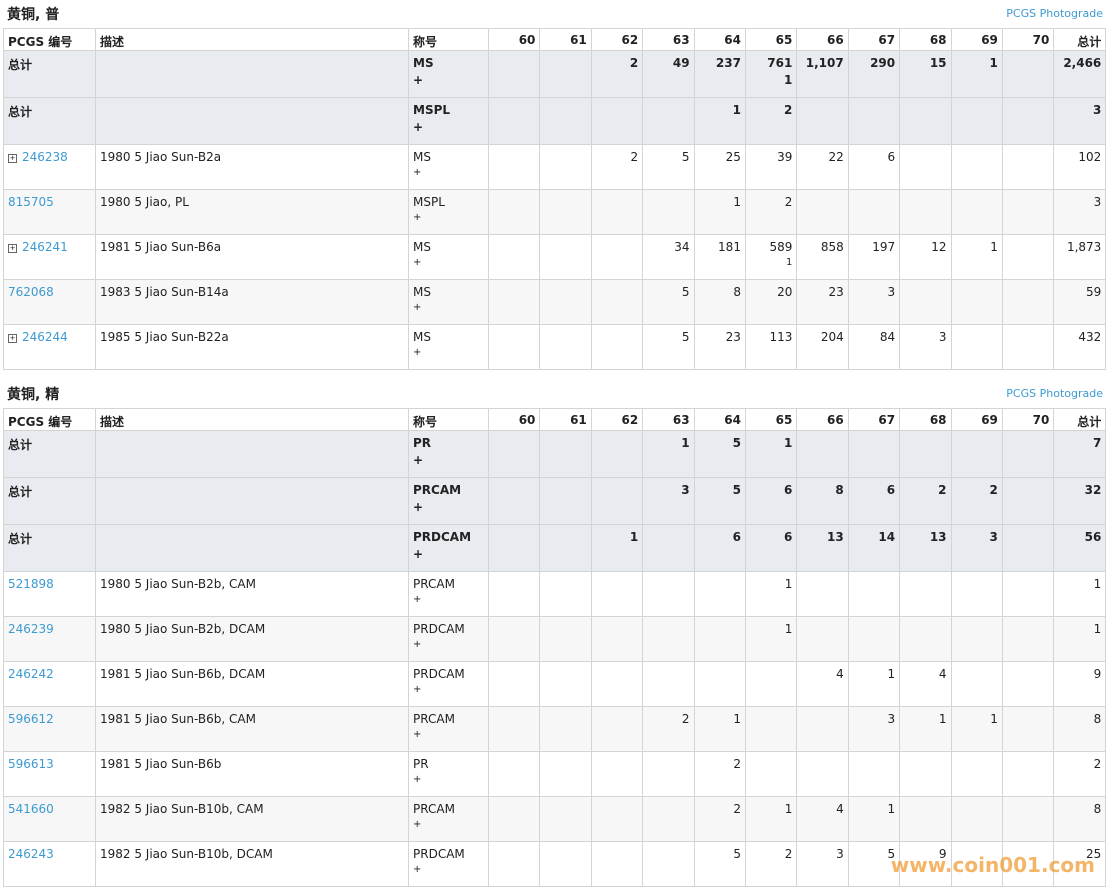 This screenshot has height=891, width=1109. I want to click on pcgs-number-link: 246238, so click(45, 157).